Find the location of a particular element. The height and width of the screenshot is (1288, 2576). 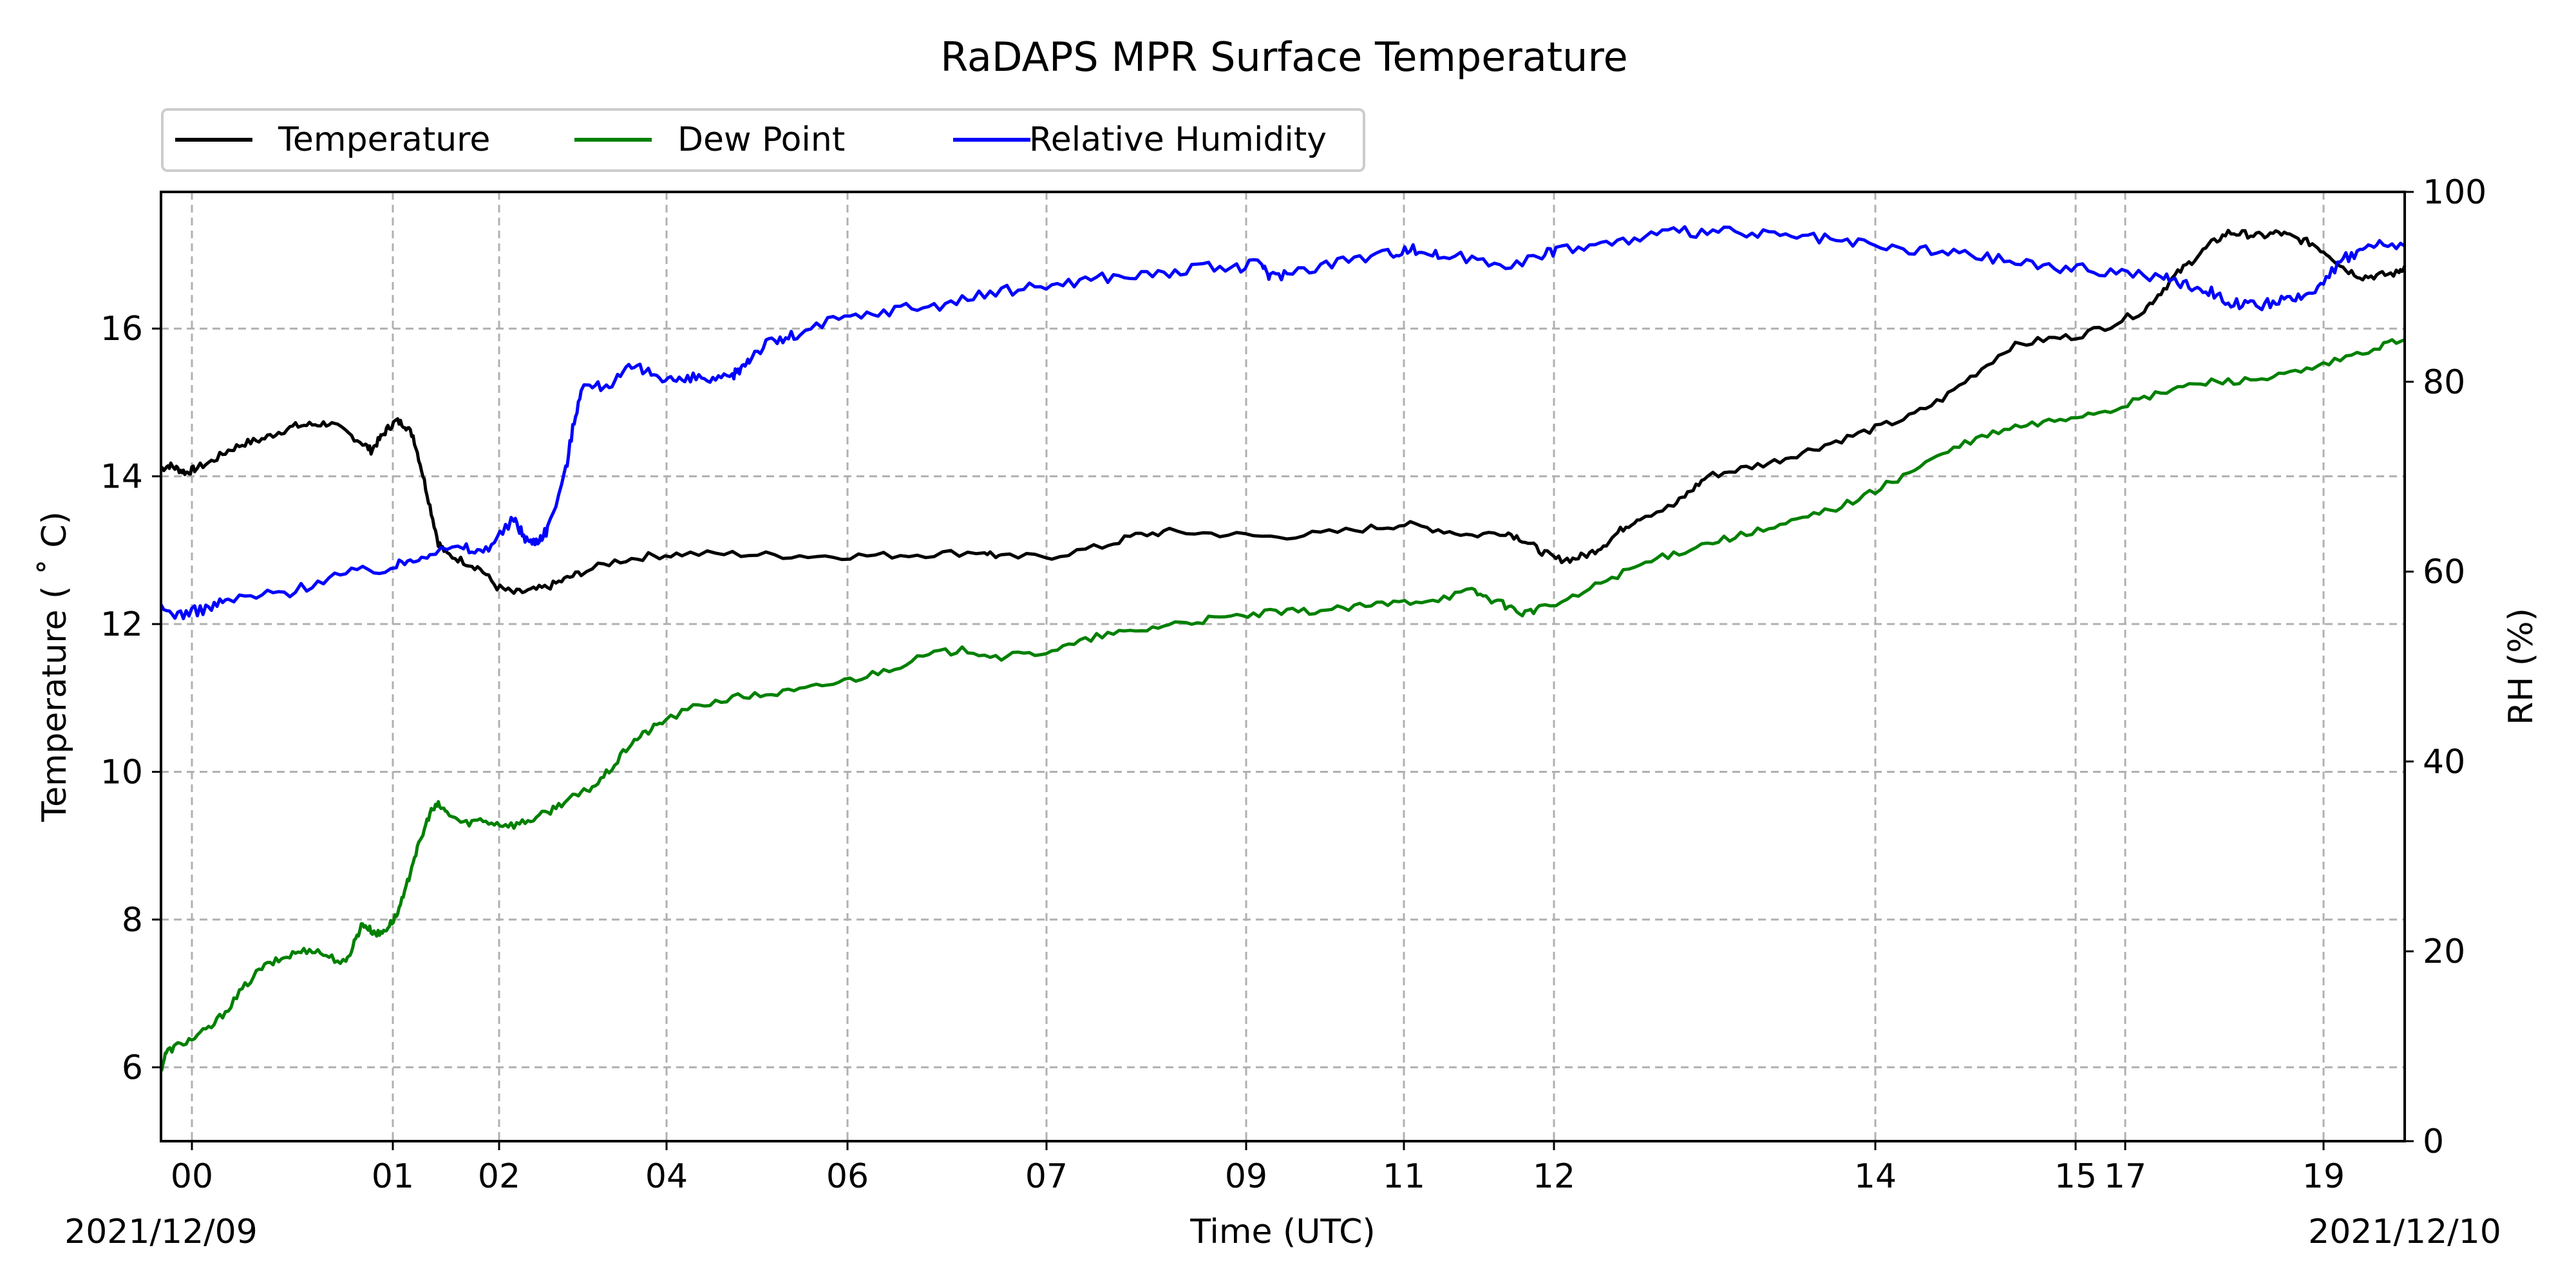

x-tick-label: 09 is located at coordinates (1246, 1176).